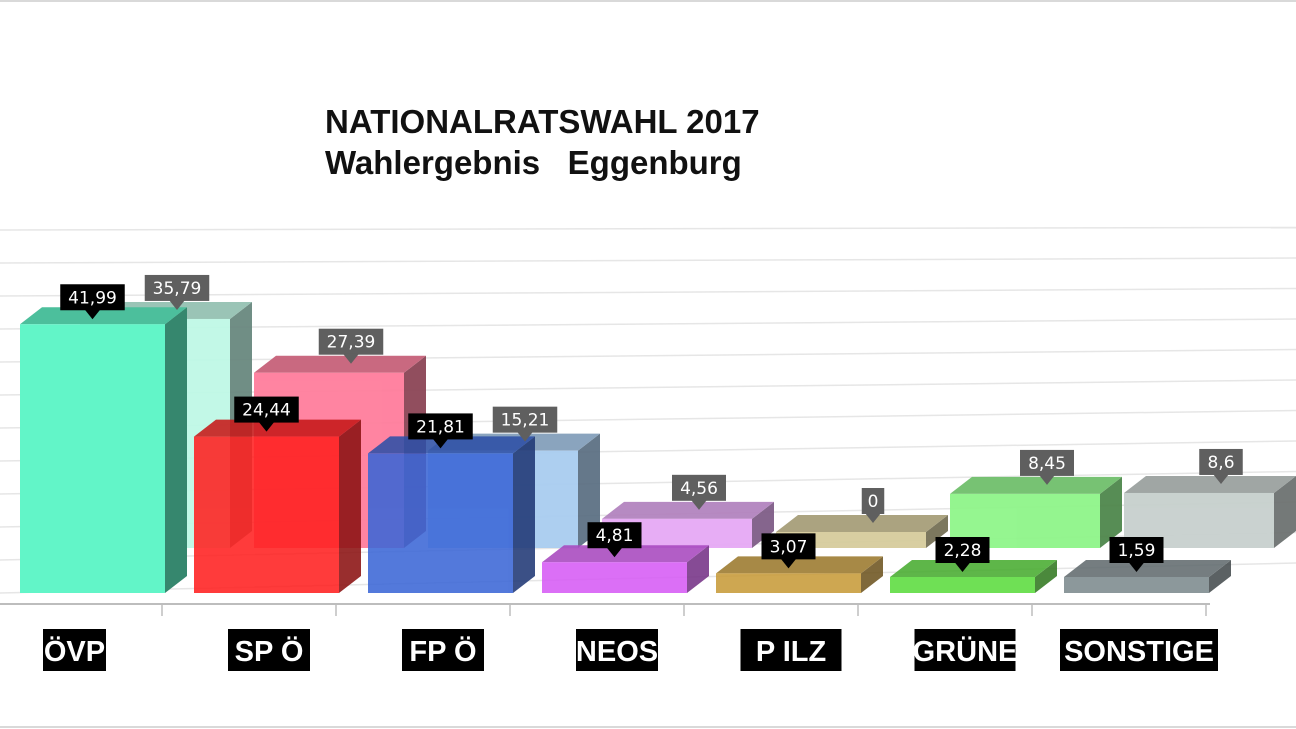  I want to click on back-value-label: 35,79, so click(177, 292).